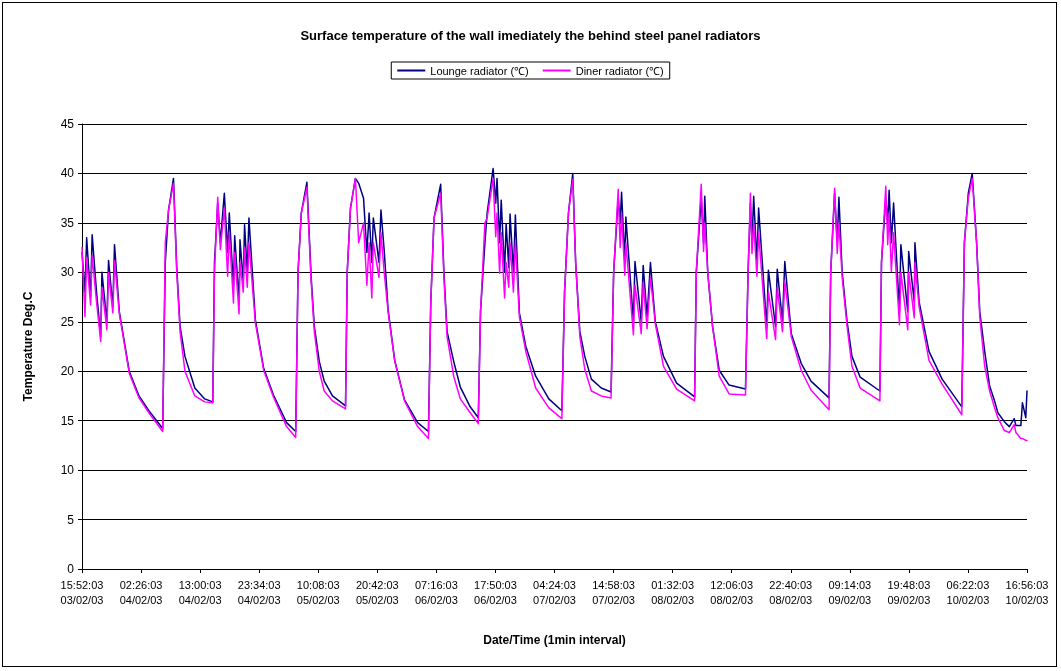 The width and height of the screenshot is (1061, 671). What do you see at coordinates (850, 592) in the screenshot?
I see `x-tick-label: 09:14:03 09/02/03` at bounding box center [850, 592].